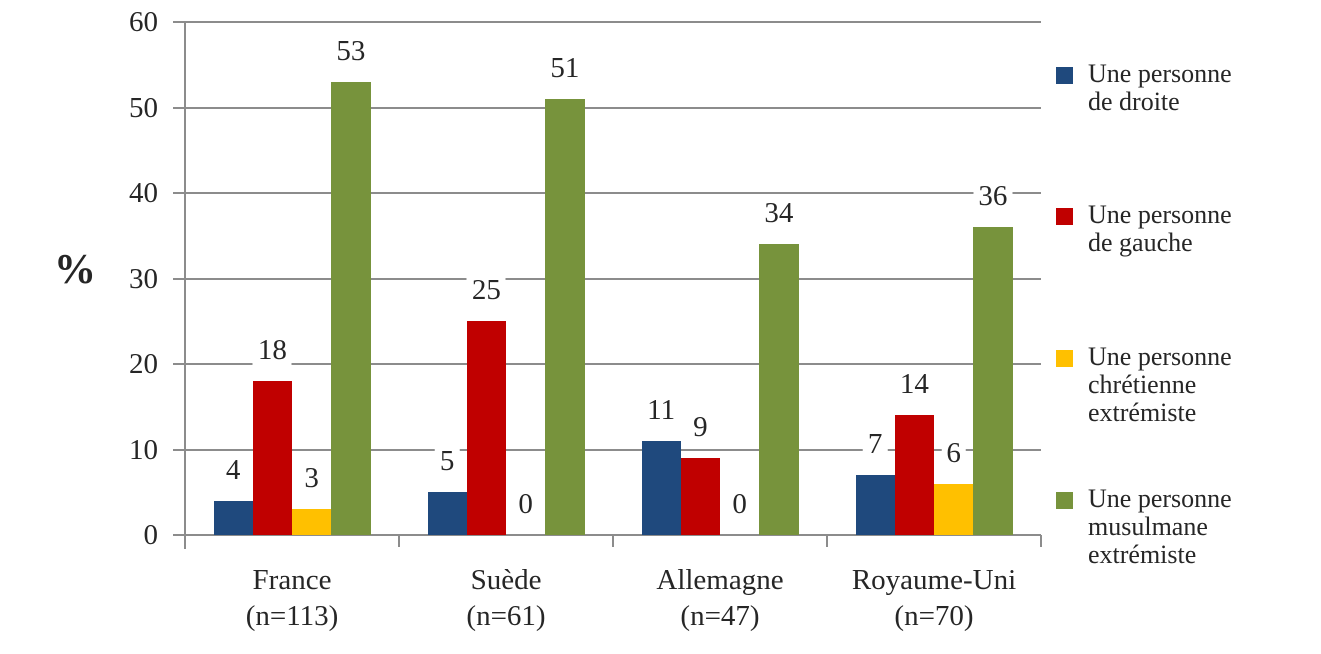 The image size is (1321, 654). I want to click on bar-value-label: 9, so click(700, 427).